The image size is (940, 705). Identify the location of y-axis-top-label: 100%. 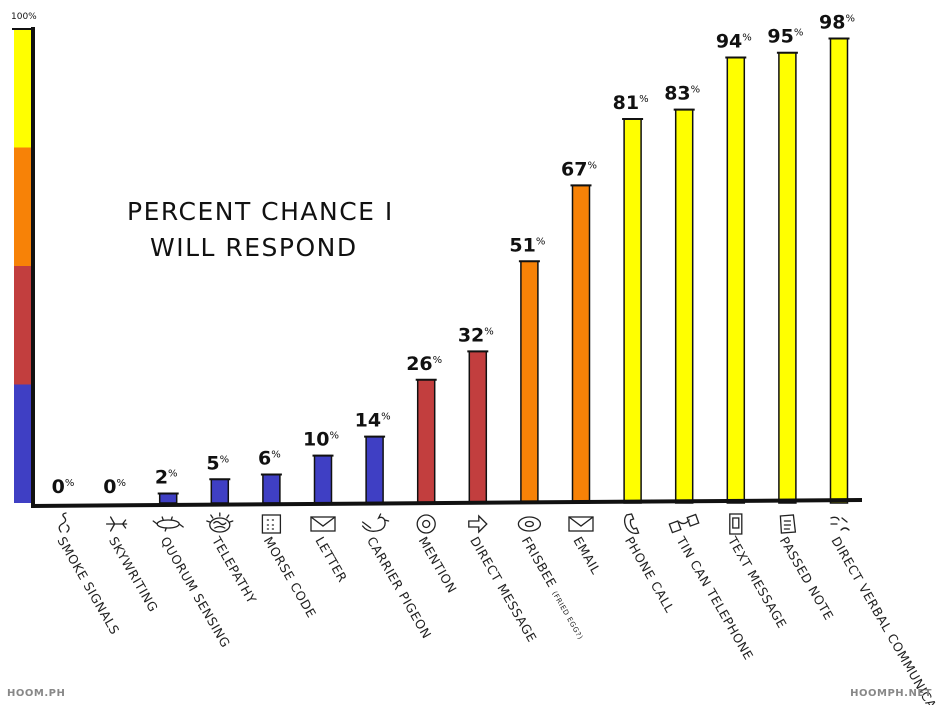
(24, 17).